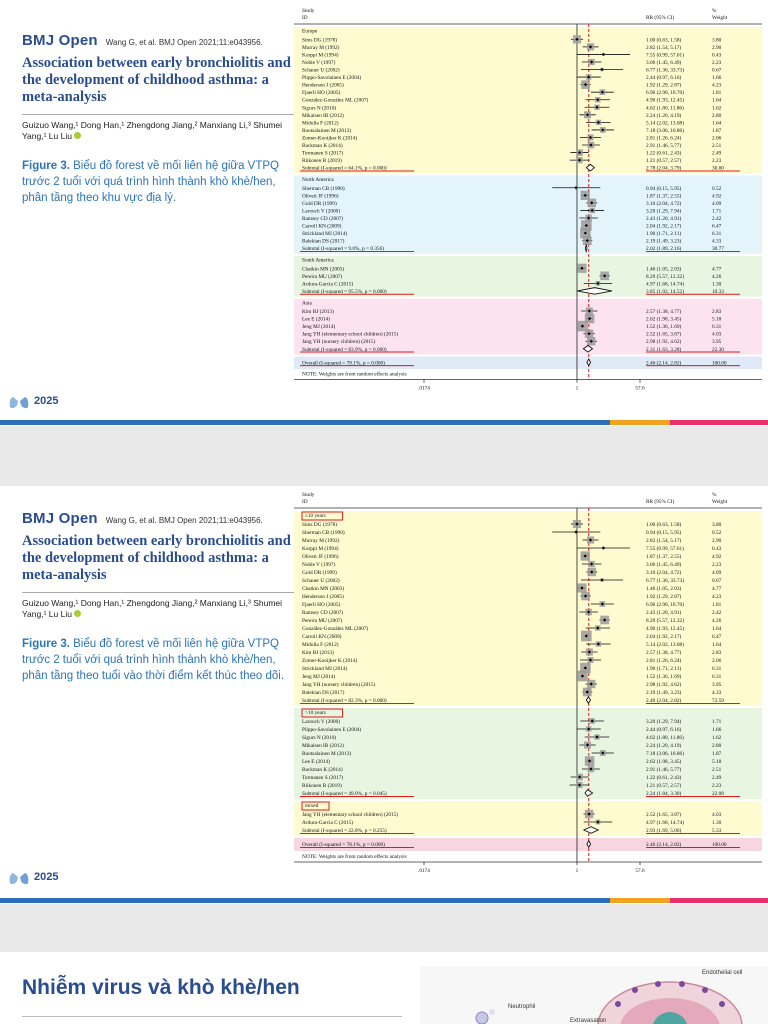 The height and width of the screenshot is (1024, 768). Describe the element at coordinates (577, 389) in the screenshot. I see `x-tick-label: 1` at that location.